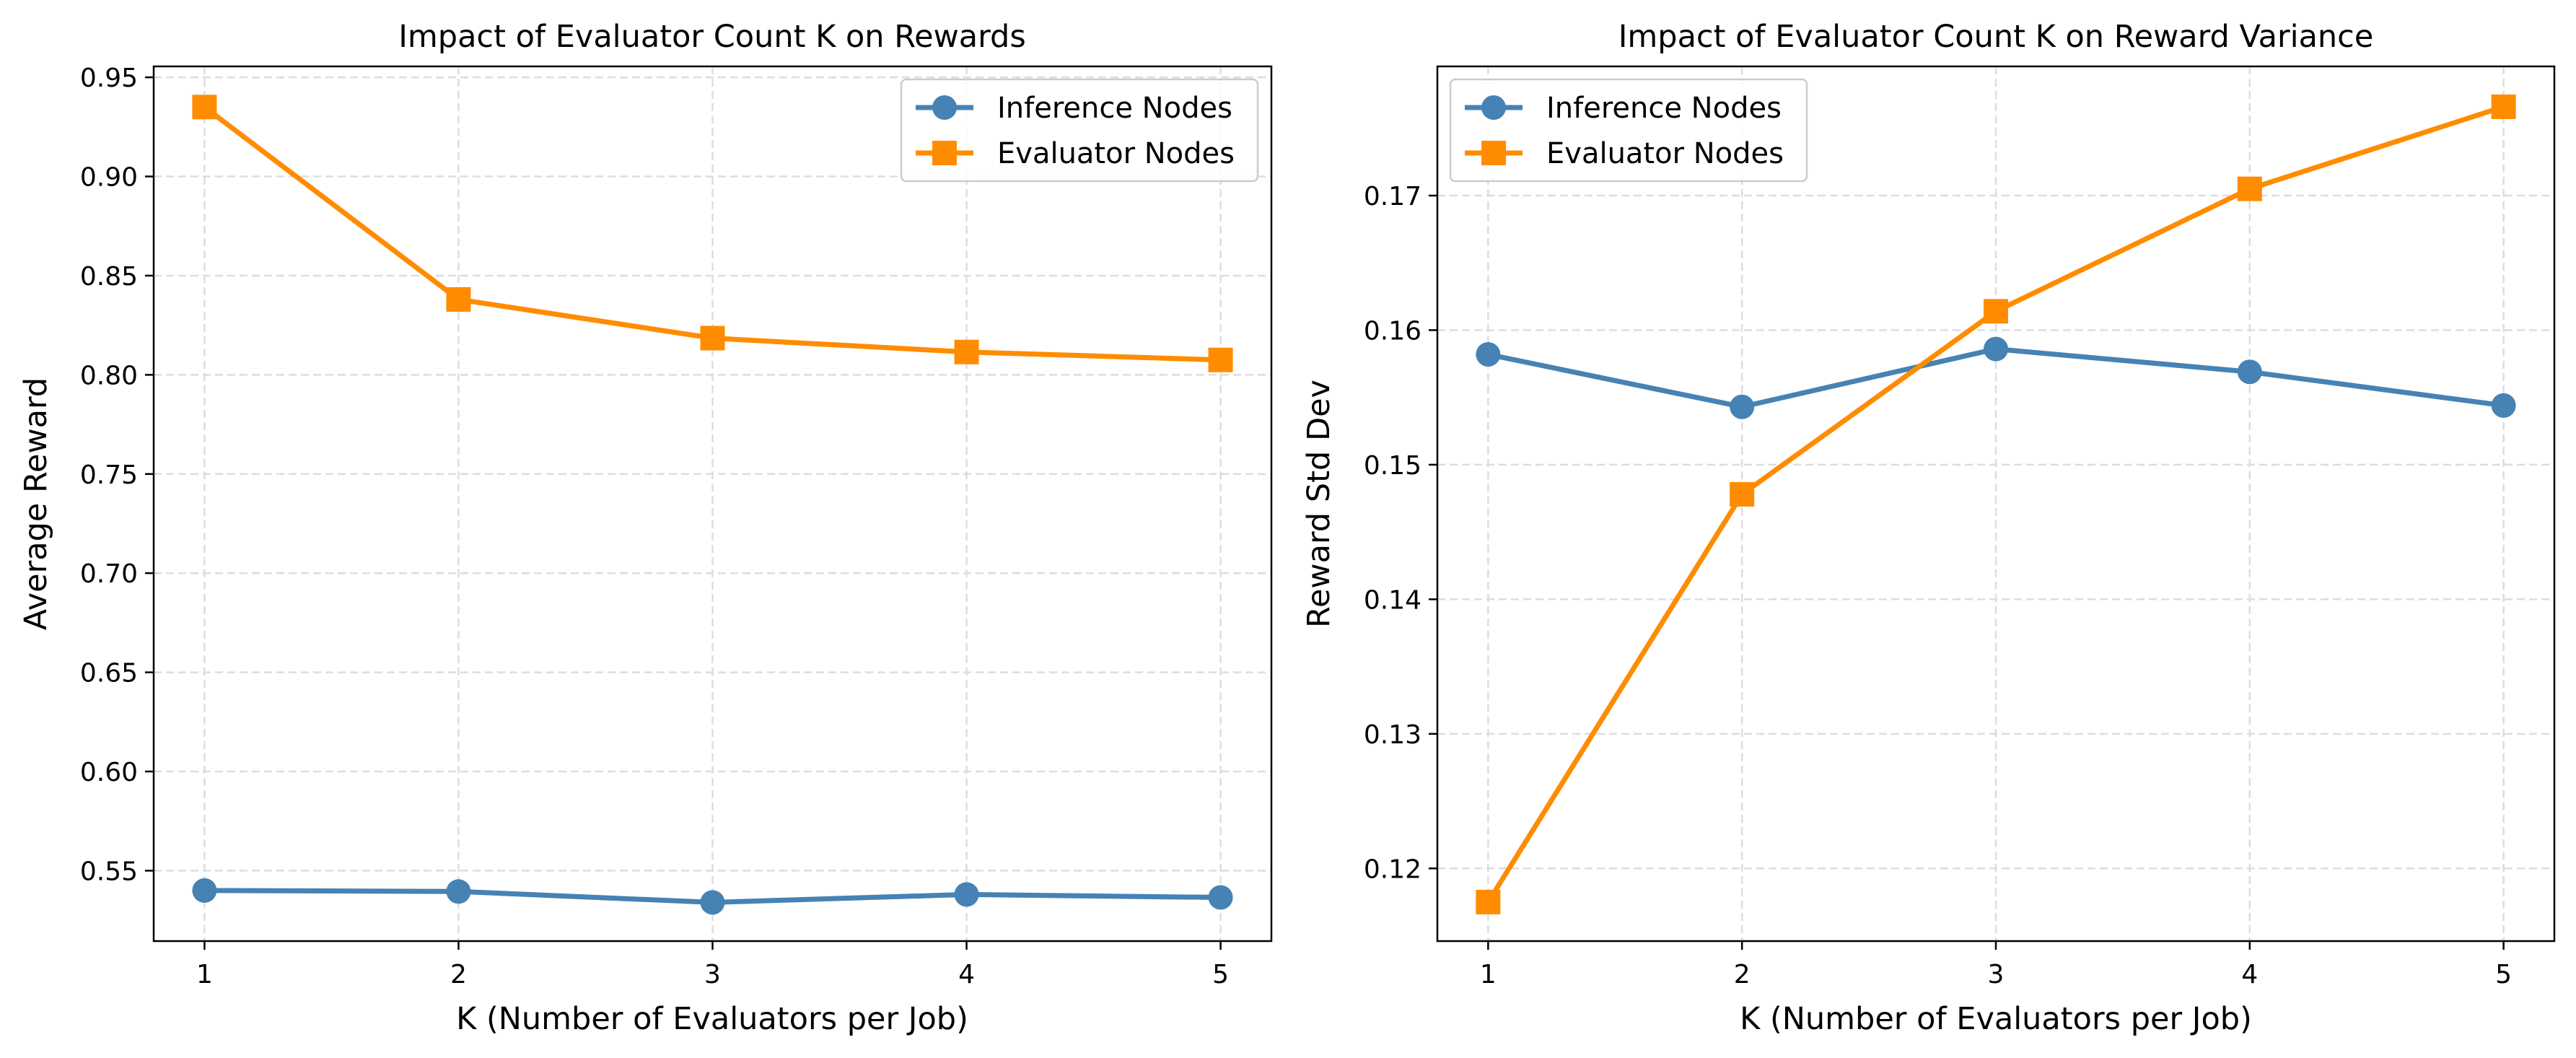 Image resolution: width=2576 pixels, height=1058 pixels. What do you see at coordinates (712, 37) in the screenshot?
I see `chart-title: Impact of Evaluator Count K on Rewards` at bounding box center [712, 37].